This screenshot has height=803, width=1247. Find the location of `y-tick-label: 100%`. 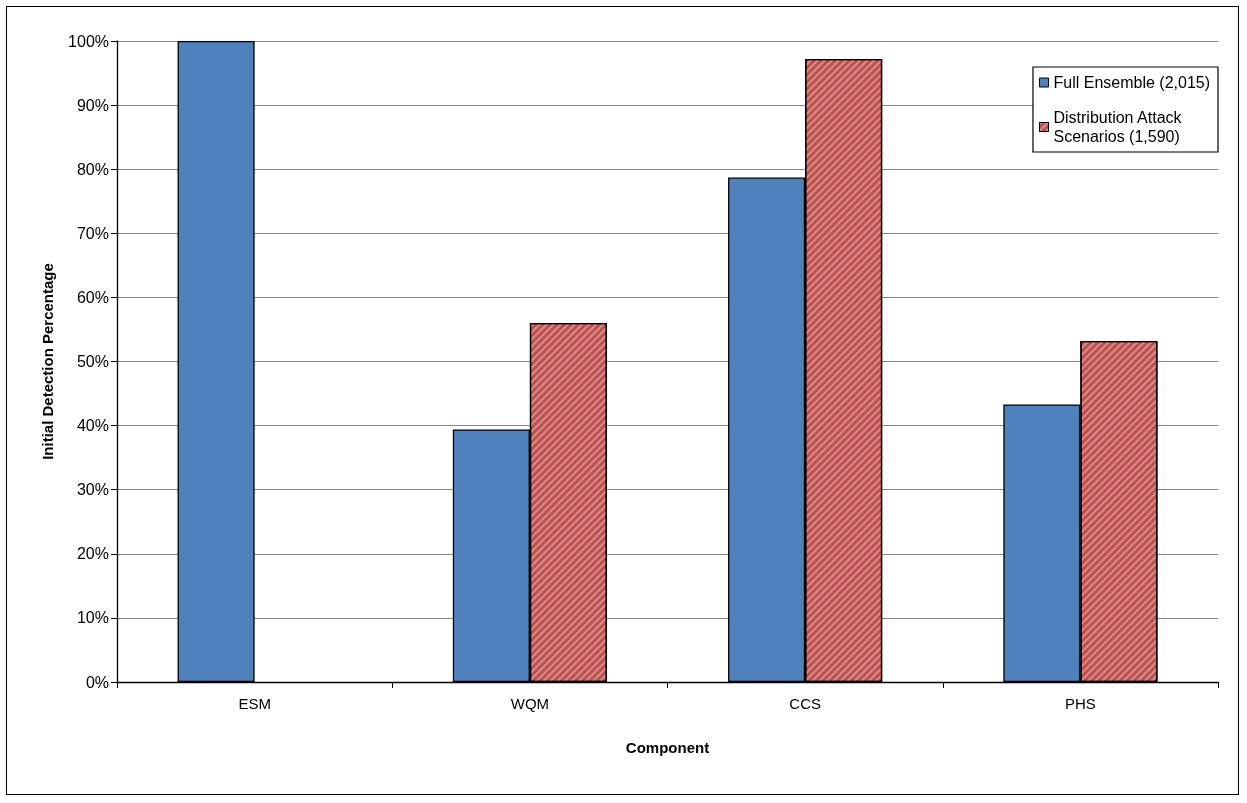

y-tick-label: 100% is located at coordinates (88, 41).